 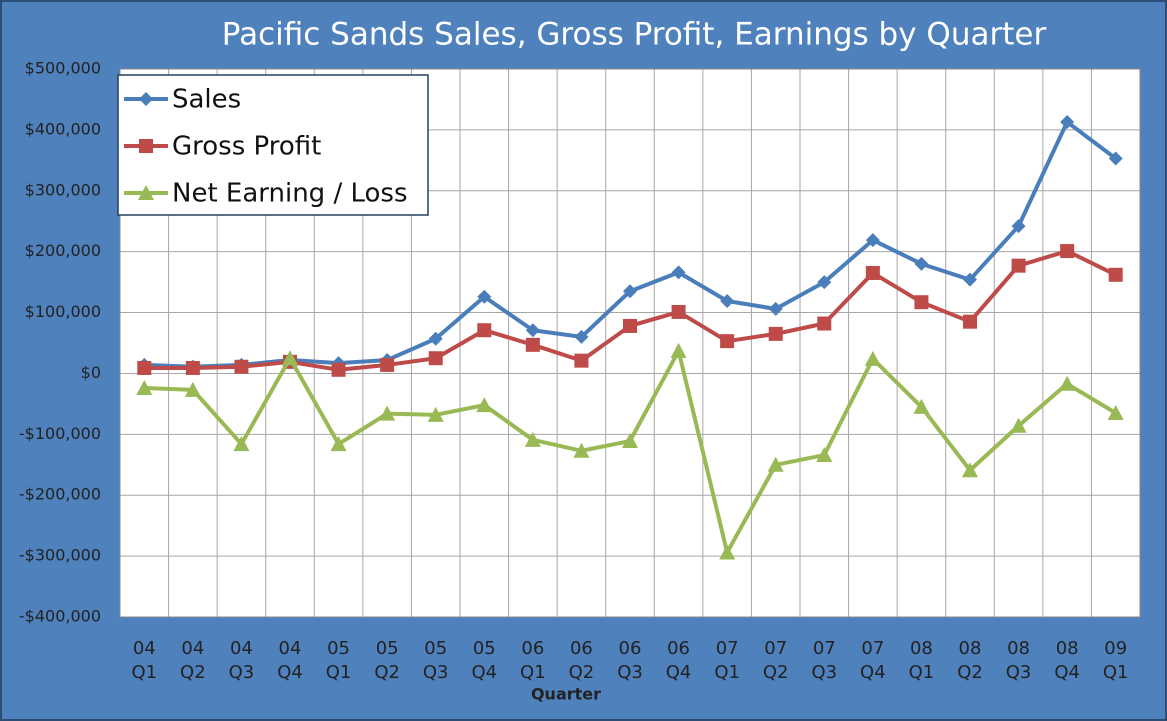 What do you see at coordinates (144, 660) in the screenshot?
I see `x-tick-label: 04 Q1` at bounding box center [144, 660].